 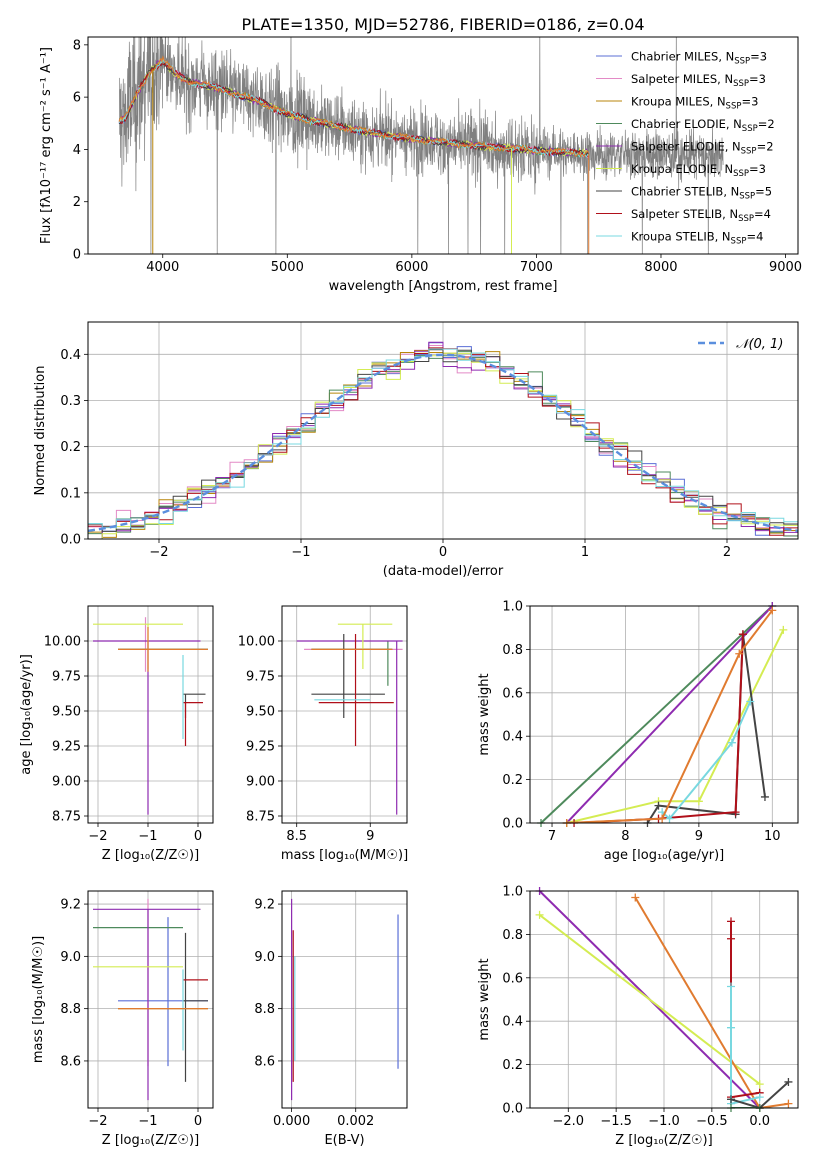 I want to click on x-tick-label: 1, so click(x=585, y=552).